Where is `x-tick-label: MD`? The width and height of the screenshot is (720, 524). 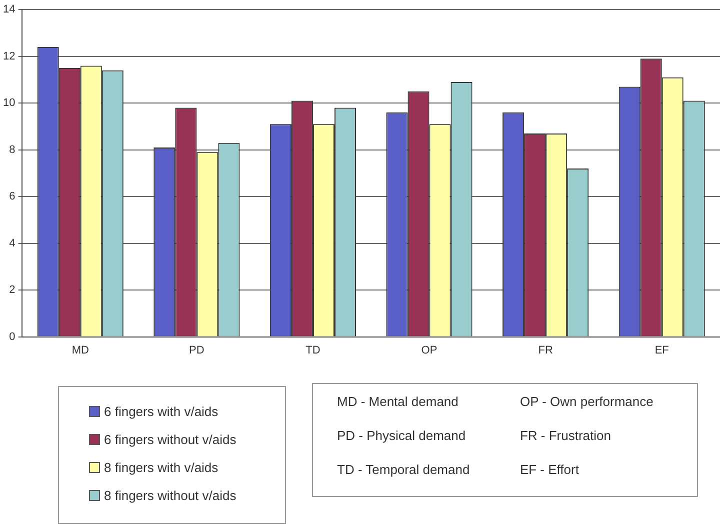
x-tick-label: MD is located at coordinates (80, 350).